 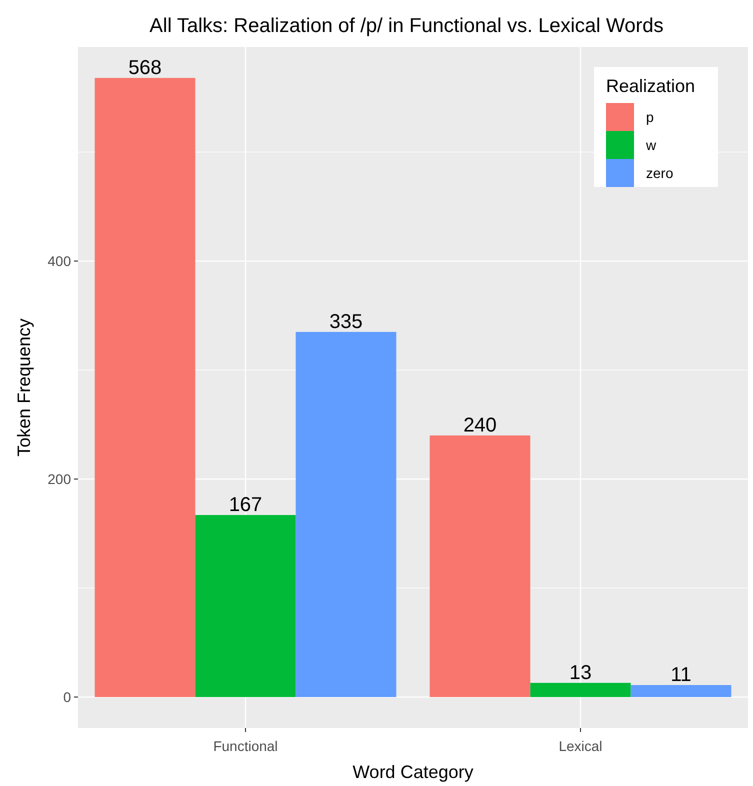 What do you see at coordinates (245, 746) in the screenshot?
I see `x-tick-label: Functional` at bounding box center [245, 746].